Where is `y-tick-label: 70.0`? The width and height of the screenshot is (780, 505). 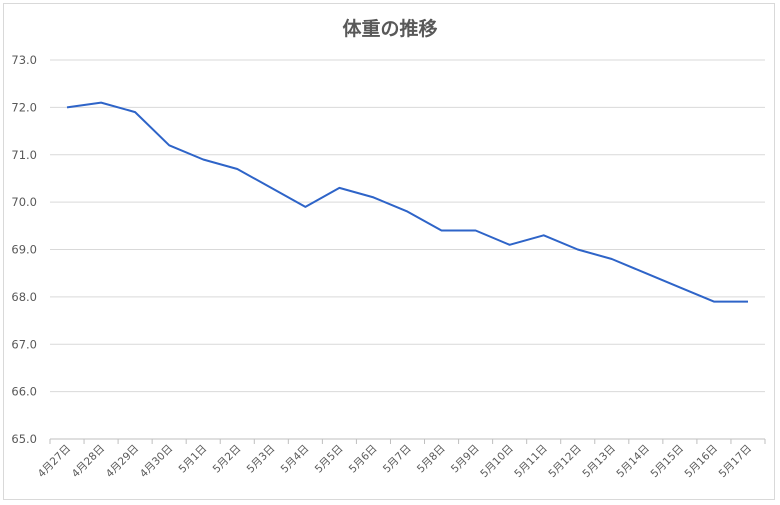
y-tick-label: 70.0 is located at coordinates (24, 202).